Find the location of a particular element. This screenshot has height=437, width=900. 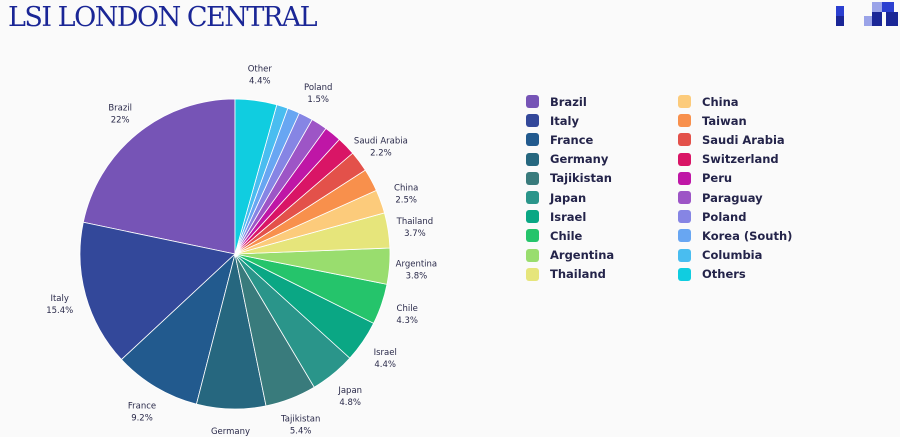

legend-item-korea-south: Korea (South) is located at coordinates (735, 235).